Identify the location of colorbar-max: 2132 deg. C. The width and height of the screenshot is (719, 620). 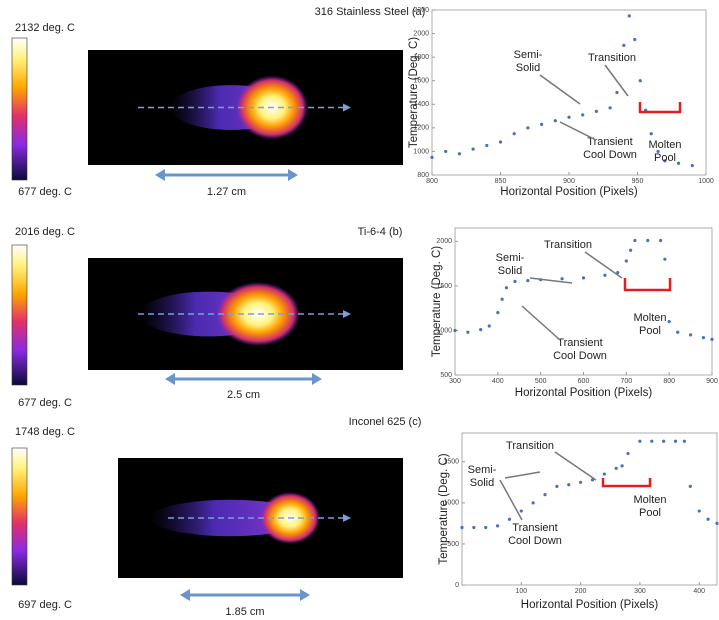
(45, 28).